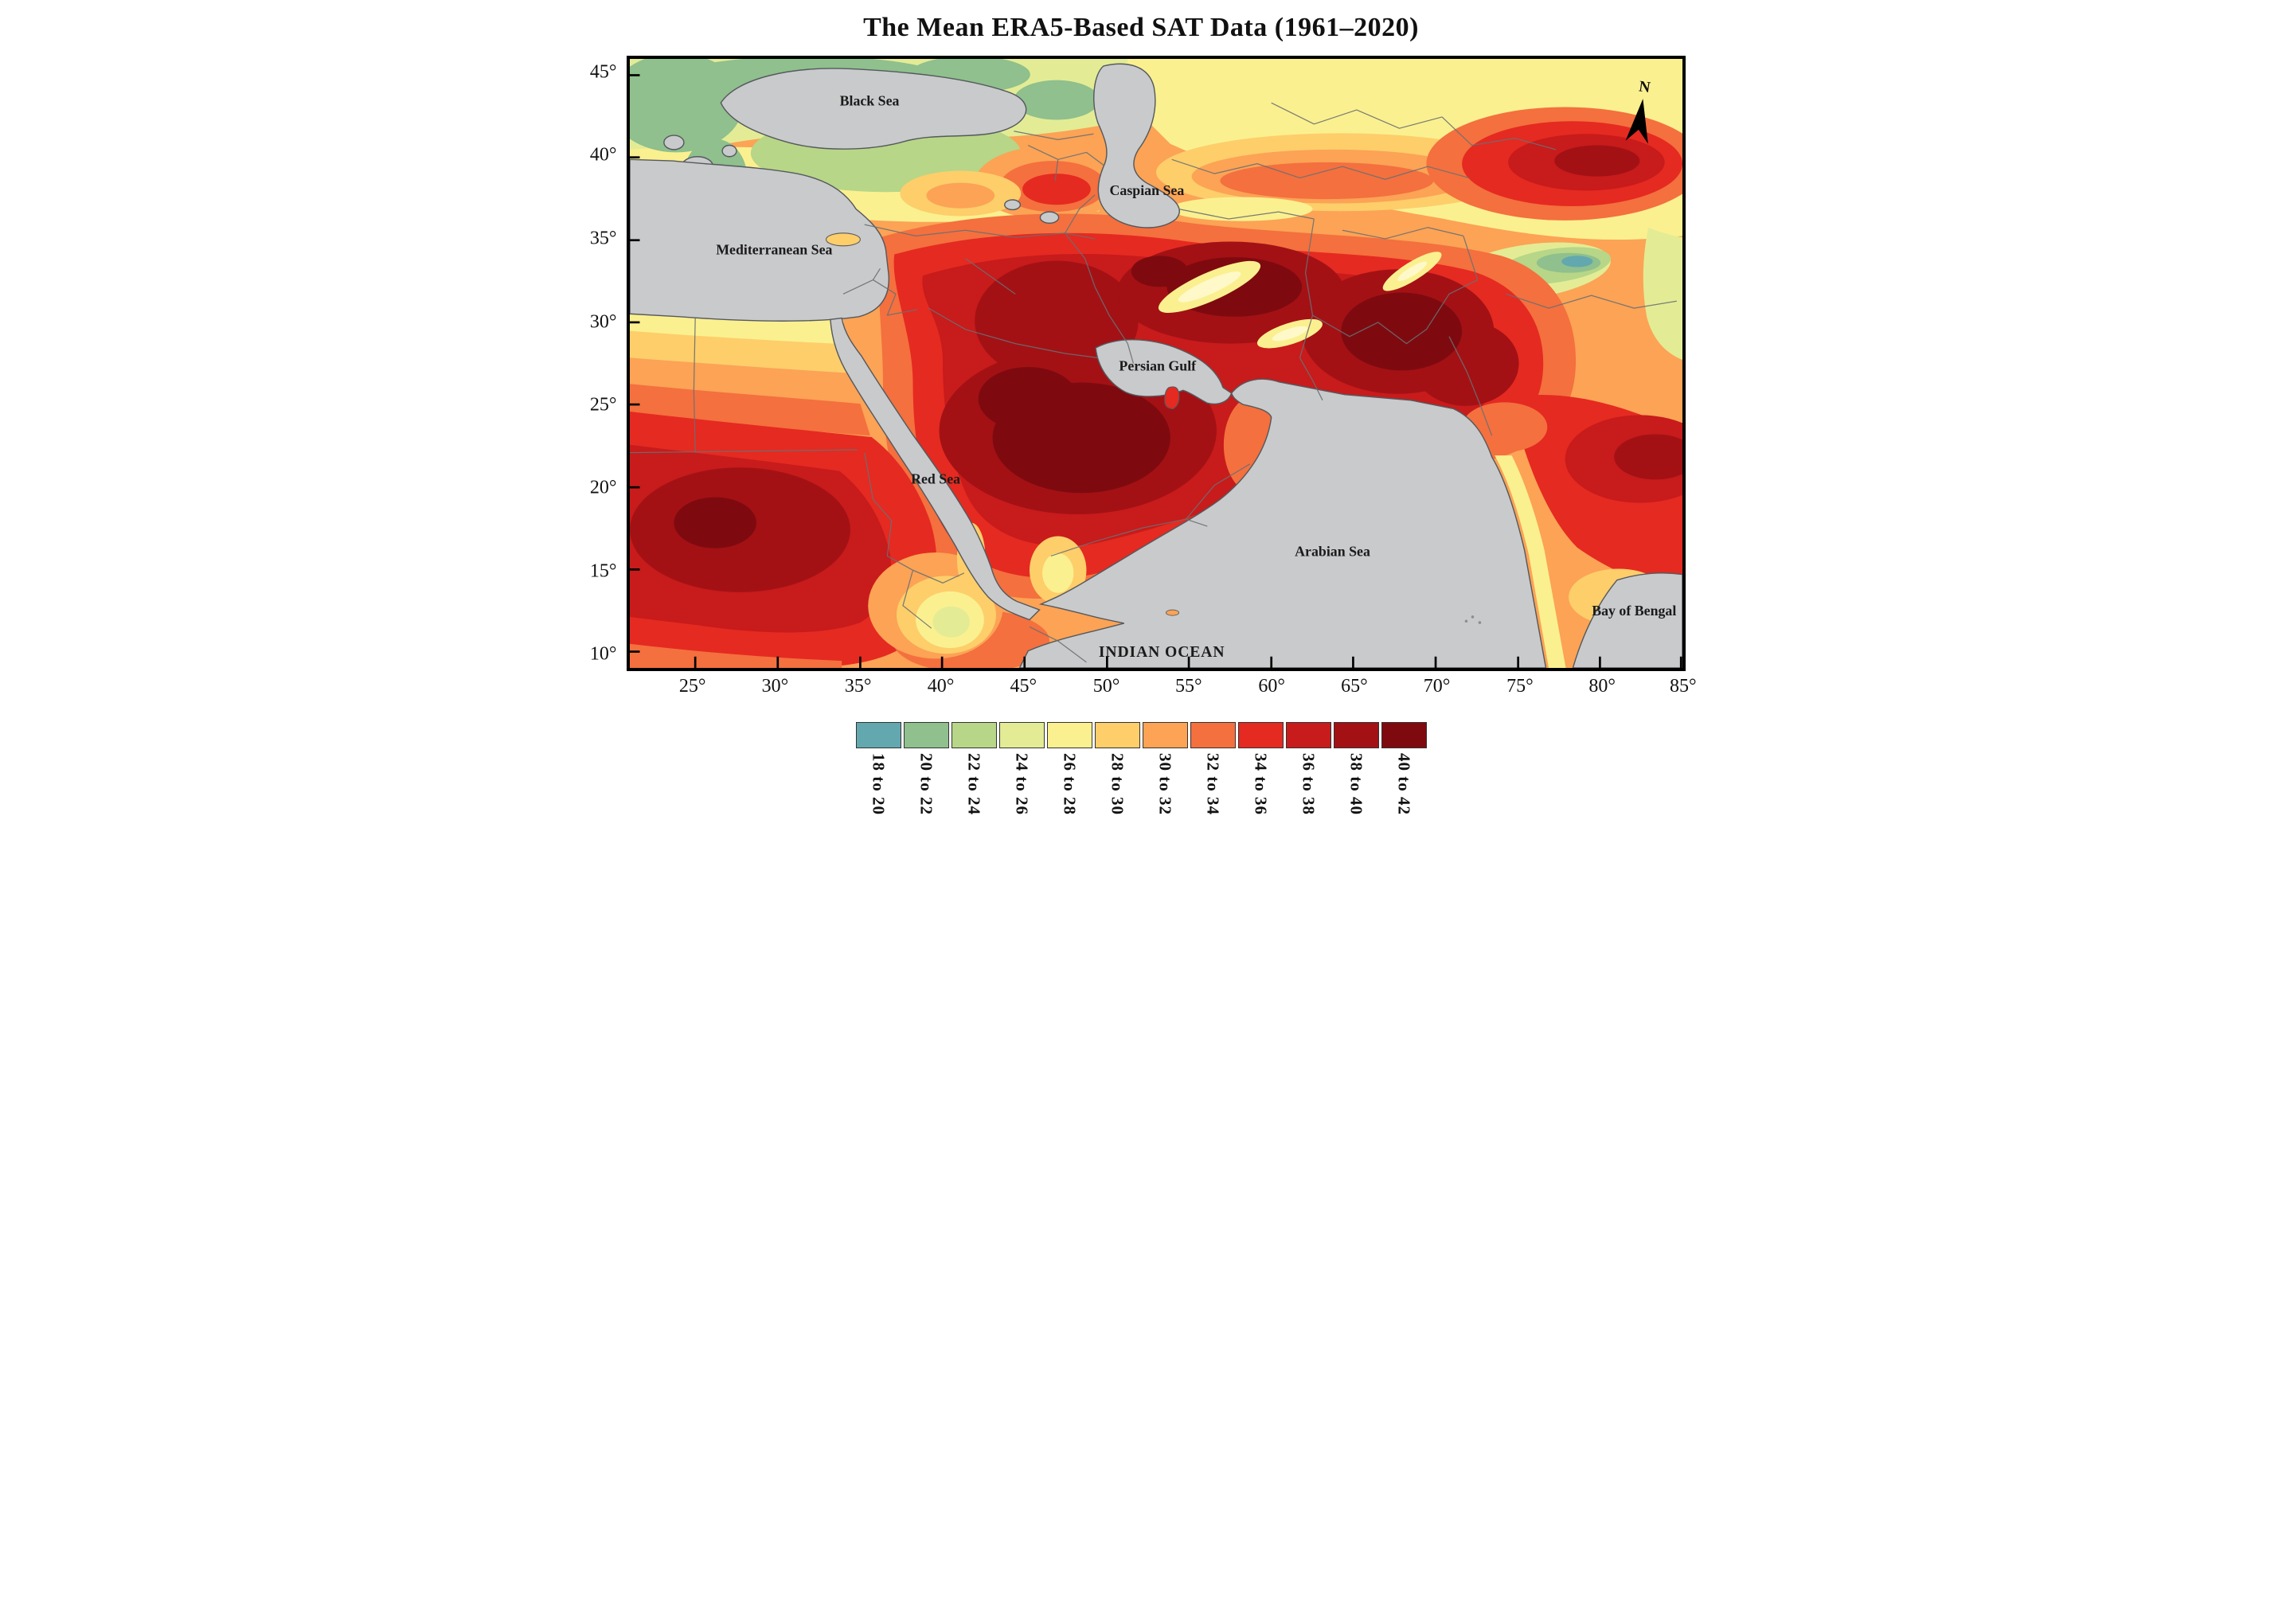 The width and height of the screenshot is (2282, 1624). What do you see at coordinates (775, 686) in the screenshot?
I see `lon-tick-label: 30°` at bounding box center [775, 686].